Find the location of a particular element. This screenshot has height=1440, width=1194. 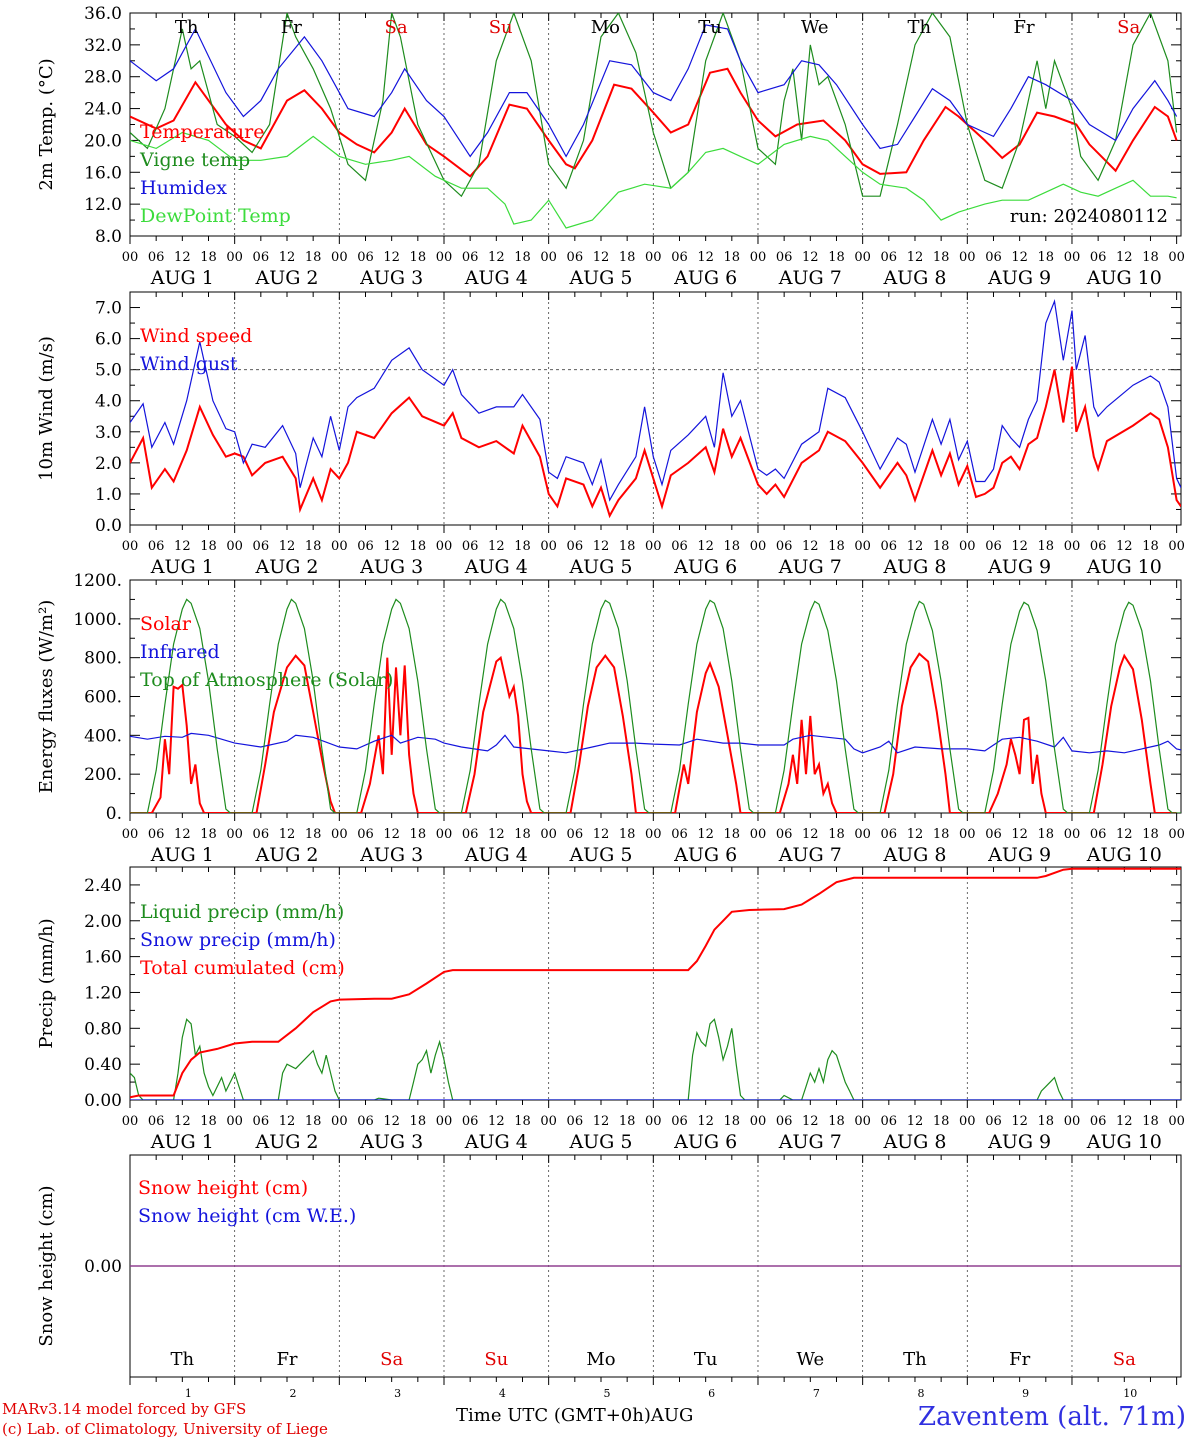

y-tick-label: 32.0 is located at coordinates (103, 46).